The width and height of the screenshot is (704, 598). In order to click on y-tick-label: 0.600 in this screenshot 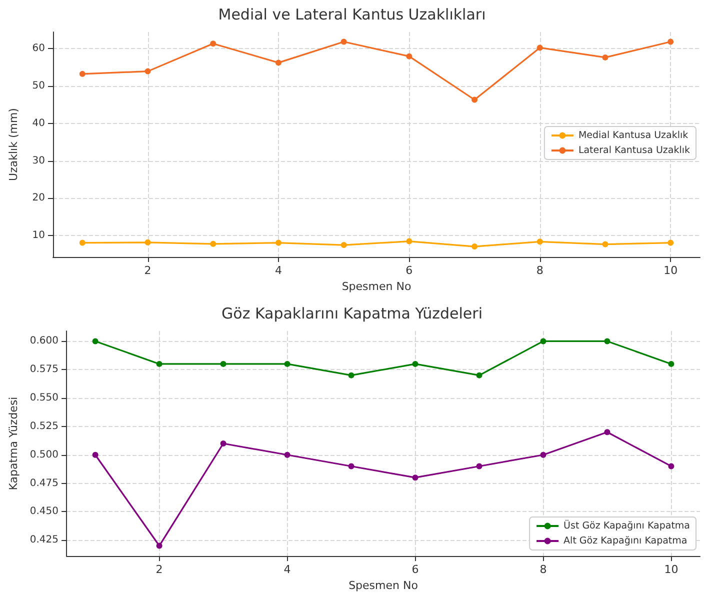, I will do `click(44, 341)`.